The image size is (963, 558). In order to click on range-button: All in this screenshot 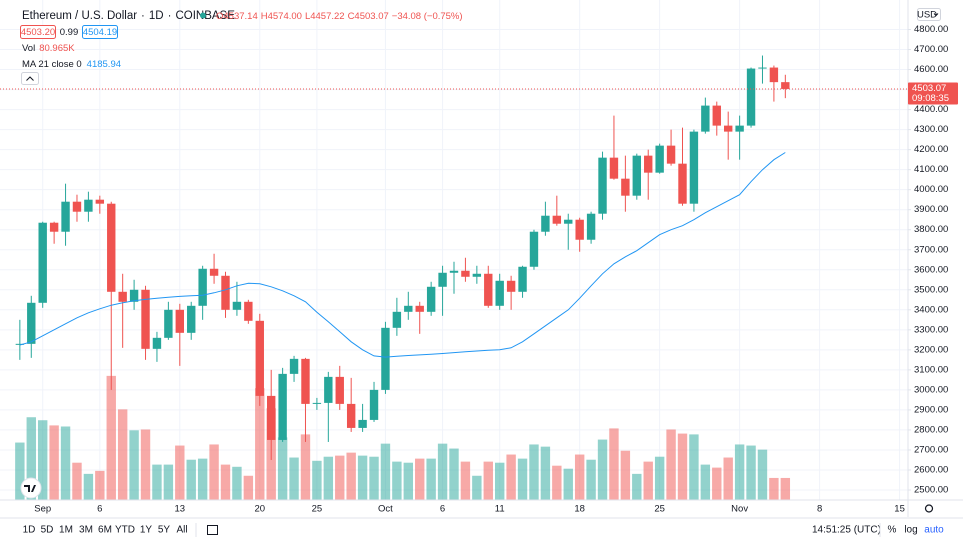, I will do `click(181, 530)`.